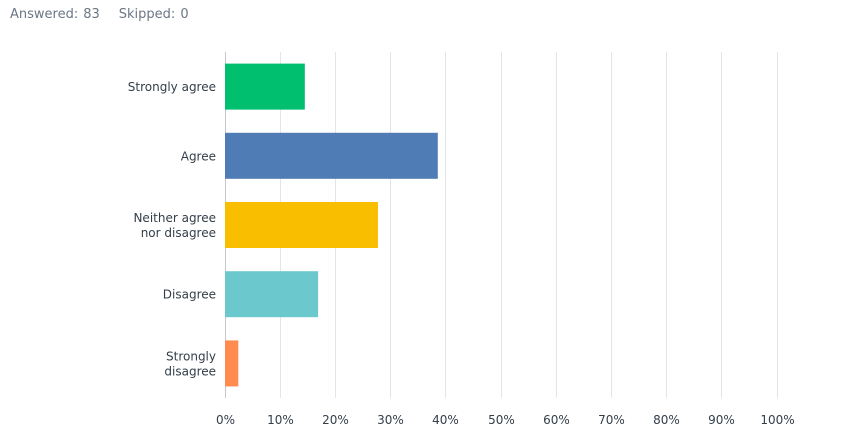 Image resolution: width=850 pixels, height=446 pixels. I want to click on category-label: Agree, so click(198, 156).